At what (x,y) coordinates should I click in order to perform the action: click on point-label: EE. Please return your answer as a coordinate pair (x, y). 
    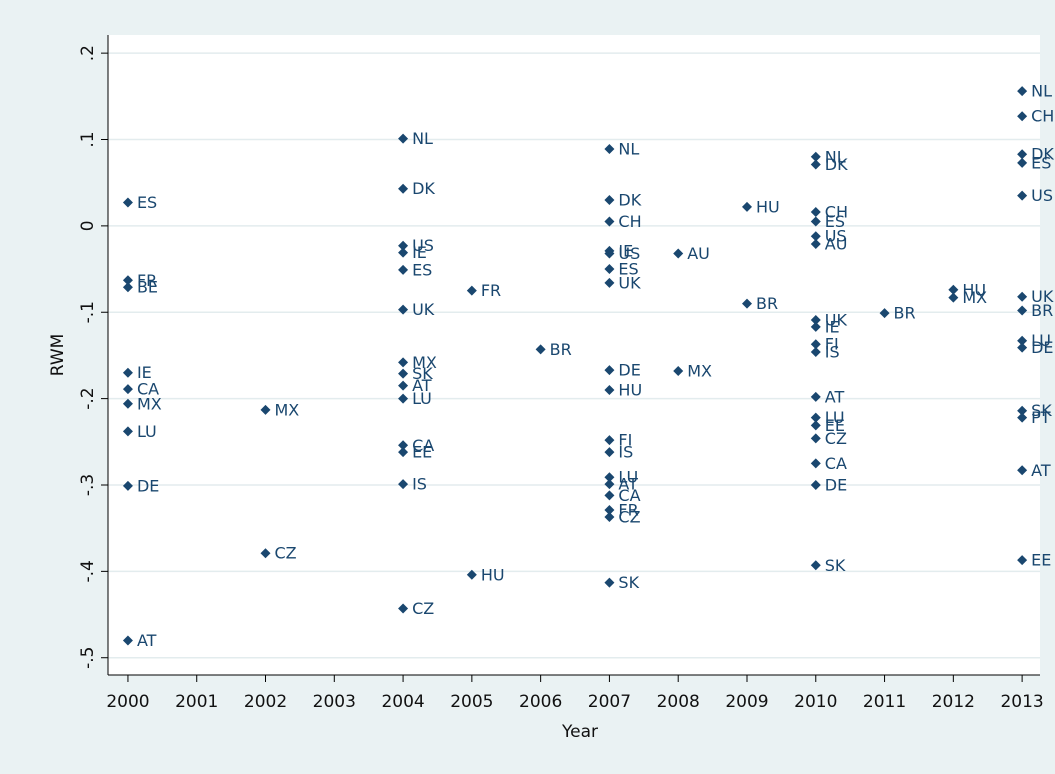
    Looking at the image, I should click on (835, 425).